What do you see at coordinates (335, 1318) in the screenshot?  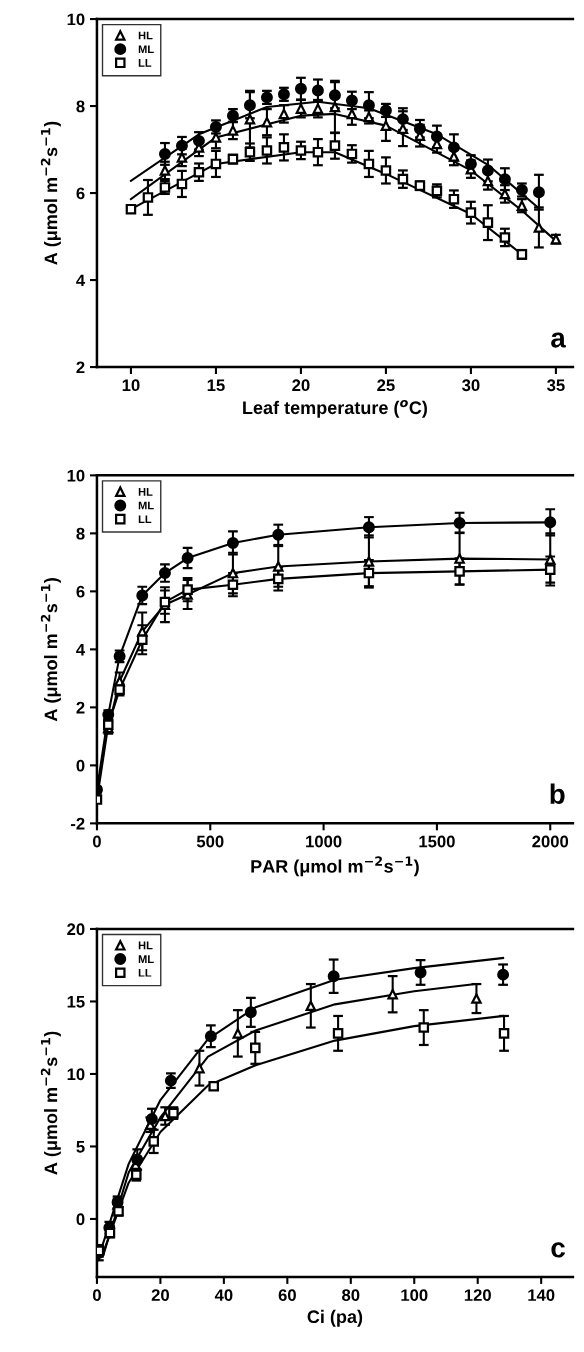 I see `x-axis-title: Ci (pa)` at bounding box center [335, 1318].